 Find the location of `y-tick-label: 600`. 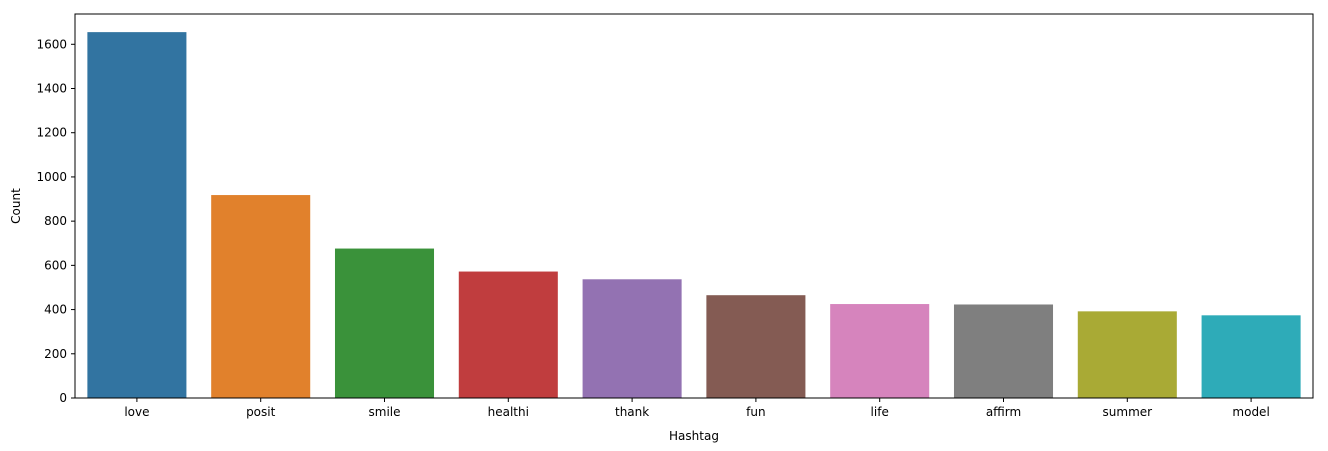

y-tick-label: 600 is located at coordinates (55, 265).